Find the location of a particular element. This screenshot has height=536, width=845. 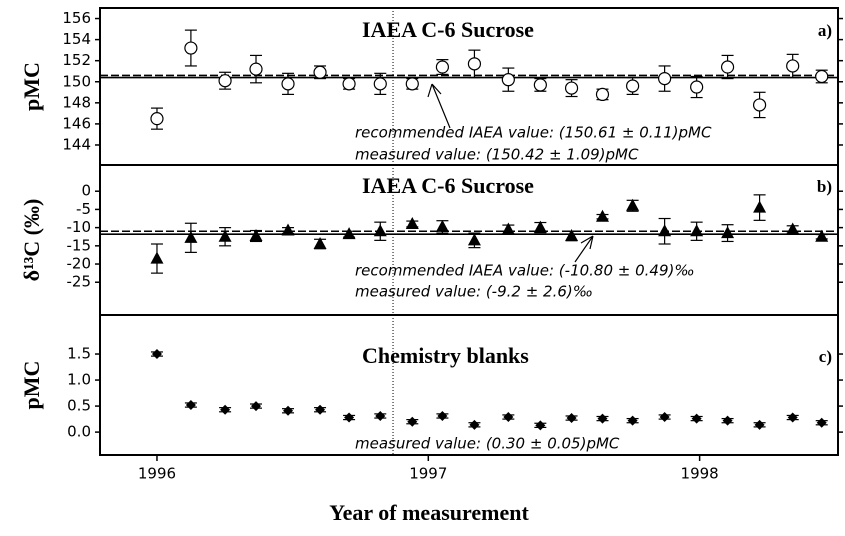

x-axis-label: Year of measurement is located at coordinates (429, 512).